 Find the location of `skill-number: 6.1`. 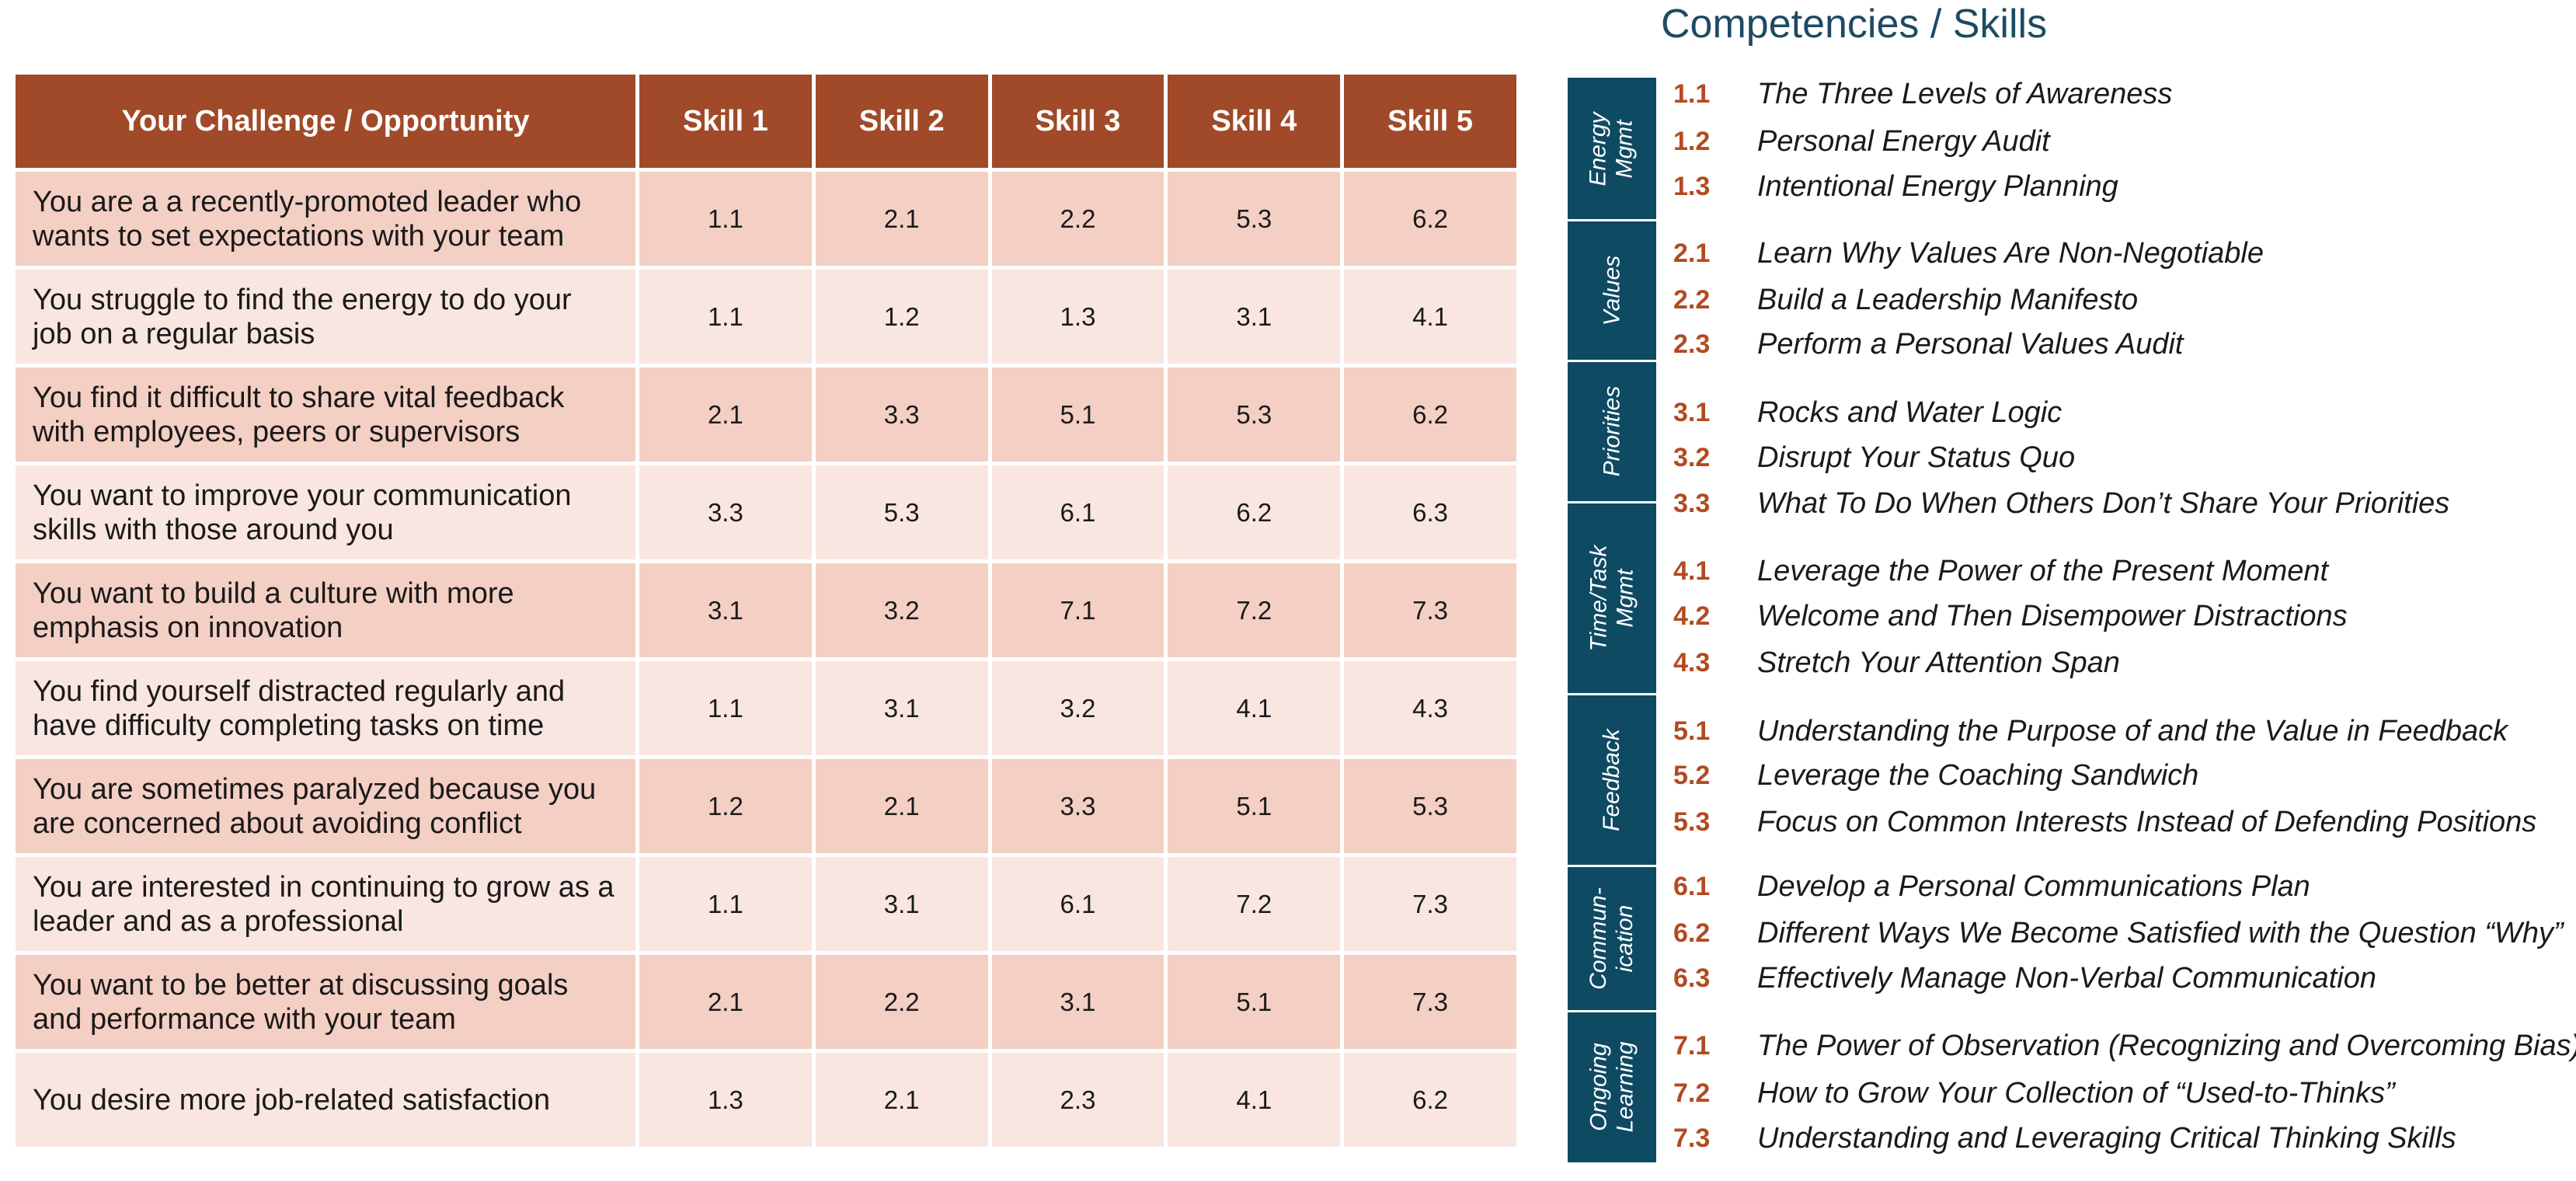

skill-number: 6.1 is located at coordinates (1692, 886).